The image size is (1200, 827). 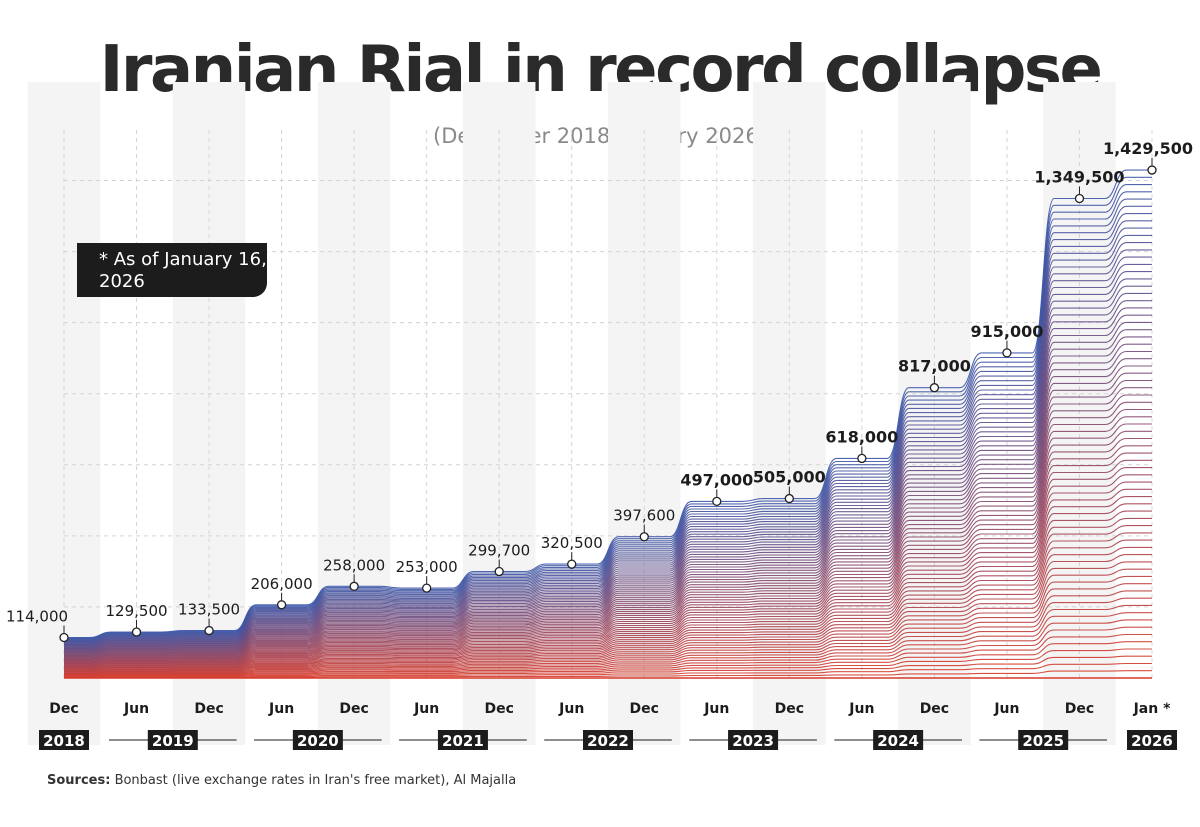 I want to click on year-label: 2026, so click(x=1152, y=741).